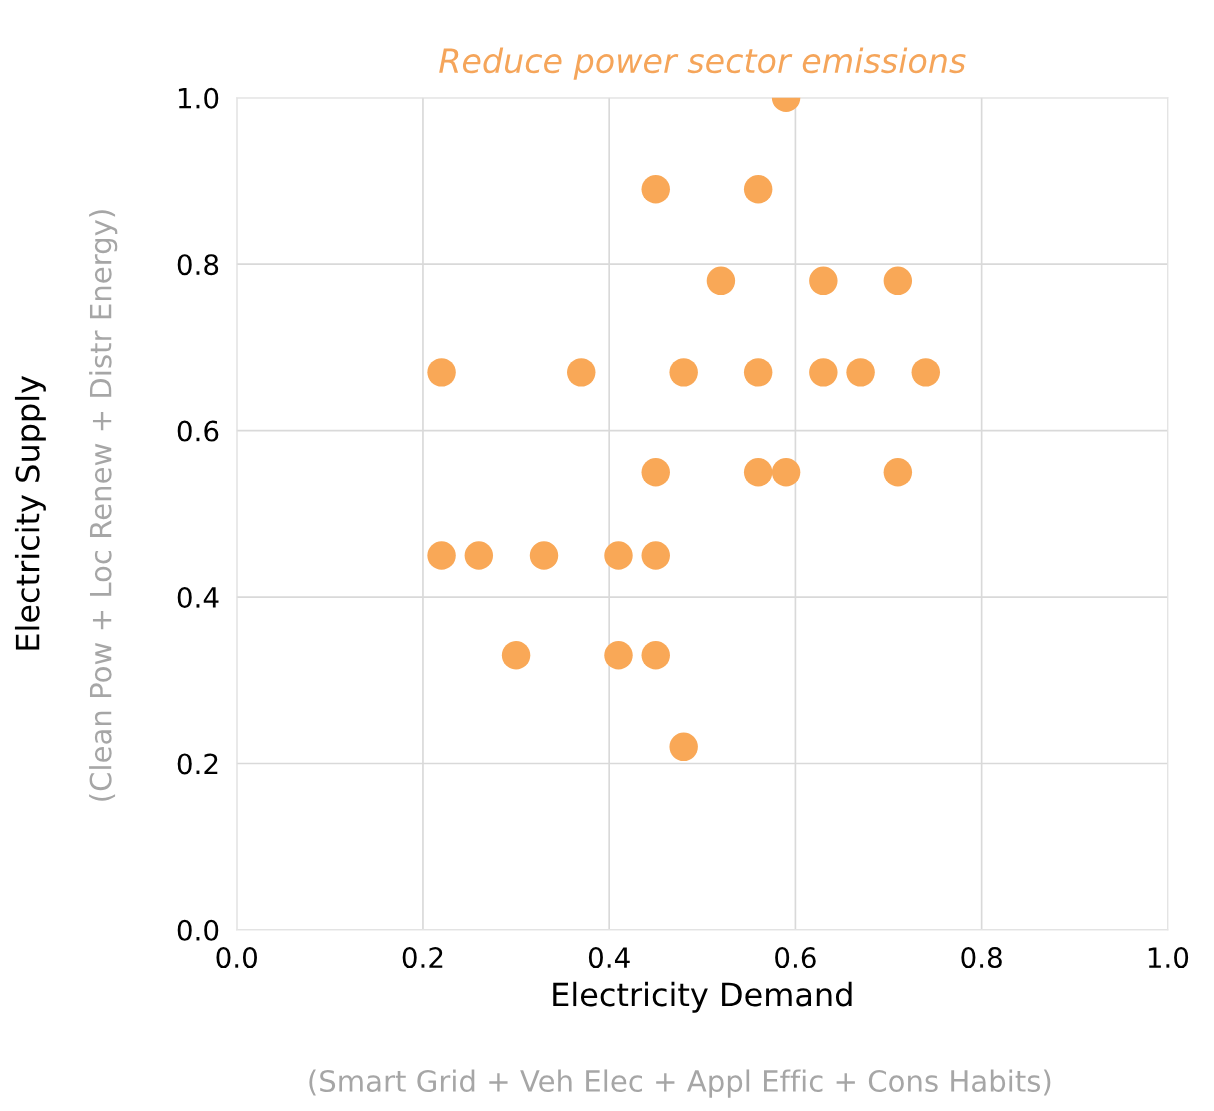 This screenshot has height=1111, width=1214. I want to click on x-tick-label: 0.0, so click(236, 958).